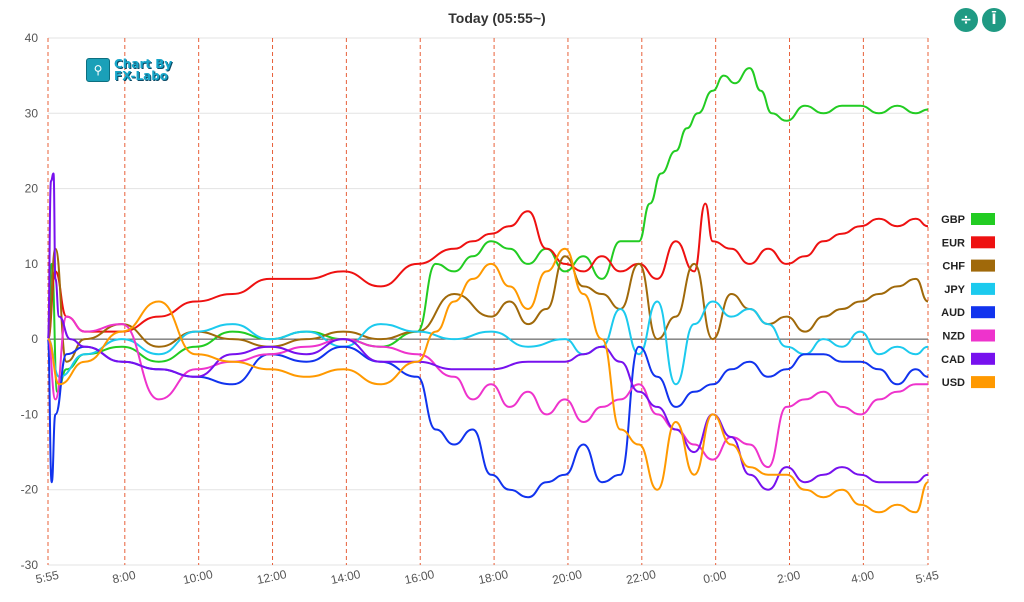 This screenshot has width=1024, height=602. I want to click on x-tick-label: 12:00, so click(272, 577).